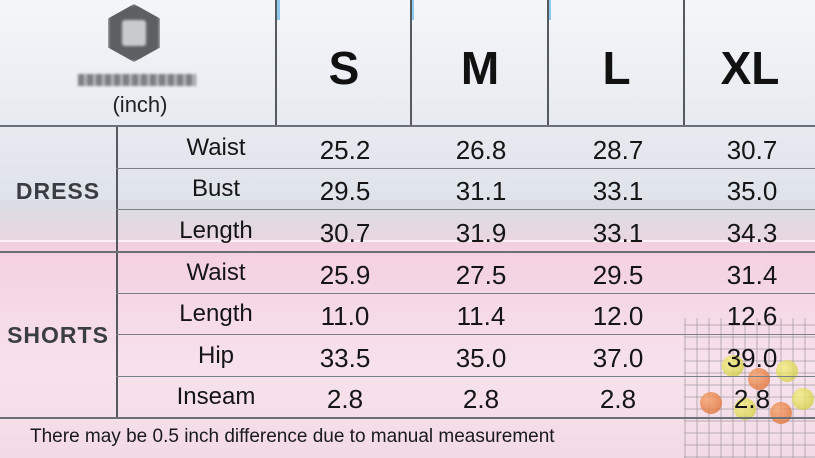 The width and height of the screenshot is (815, 458). What do you see at coordinates (481, 150) in the screenshot?
I see `measure-value: 26.8` at bounding box center [481, 150].